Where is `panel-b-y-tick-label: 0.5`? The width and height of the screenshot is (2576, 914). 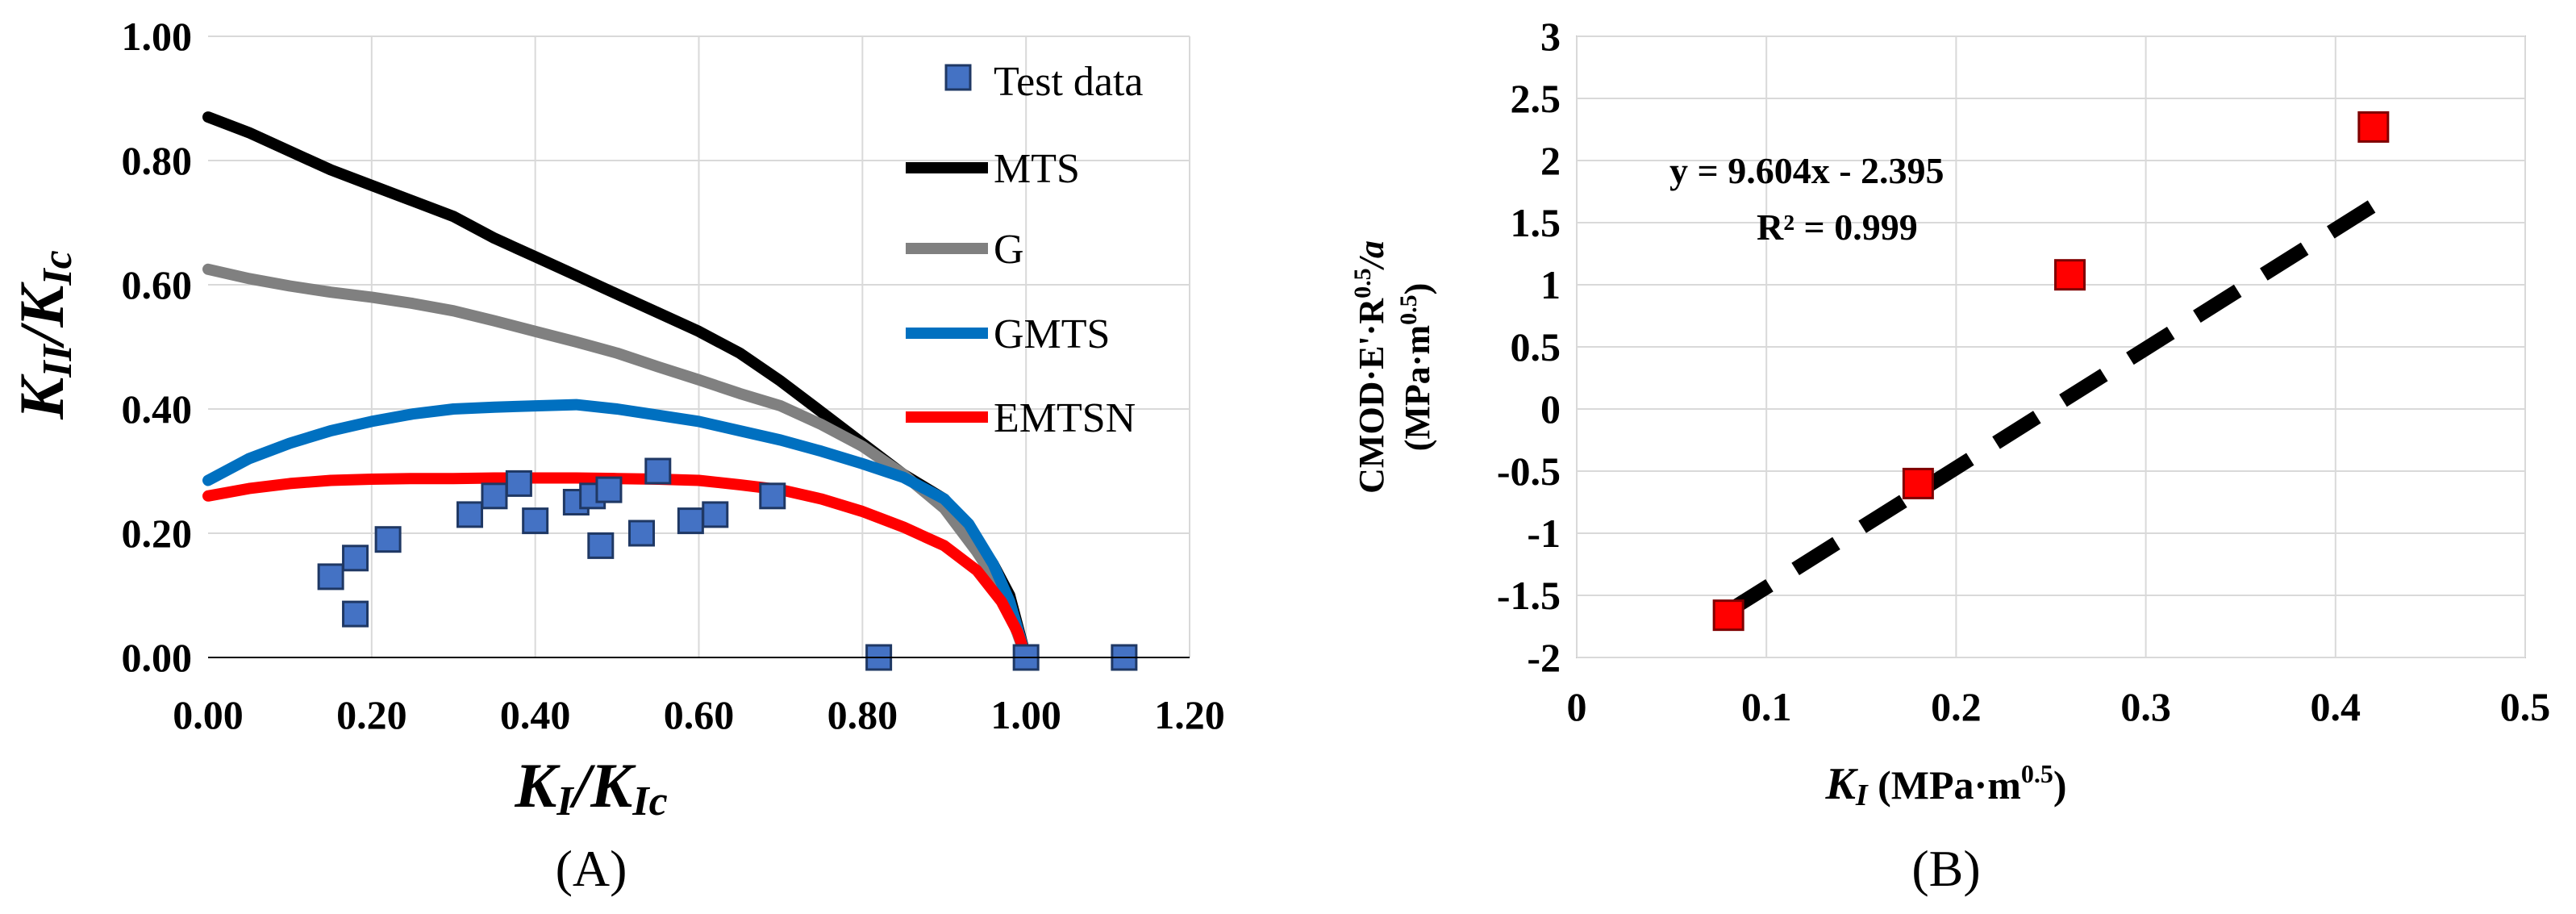
panel-b-y-tick-label: 0.5 is located at coordinates (1536, 346).